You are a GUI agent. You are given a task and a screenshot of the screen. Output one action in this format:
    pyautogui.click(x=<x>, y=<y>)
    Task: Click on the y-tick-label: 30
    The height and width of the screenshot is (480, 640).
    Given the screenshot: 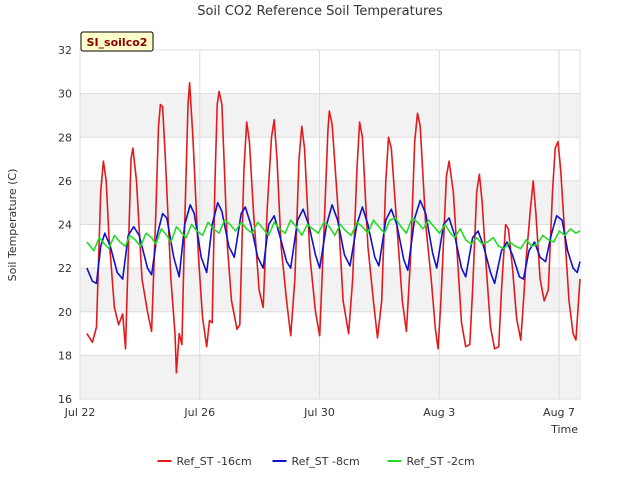 What is the action you would take?
    pyautogui.click(x=65, y=94)
    